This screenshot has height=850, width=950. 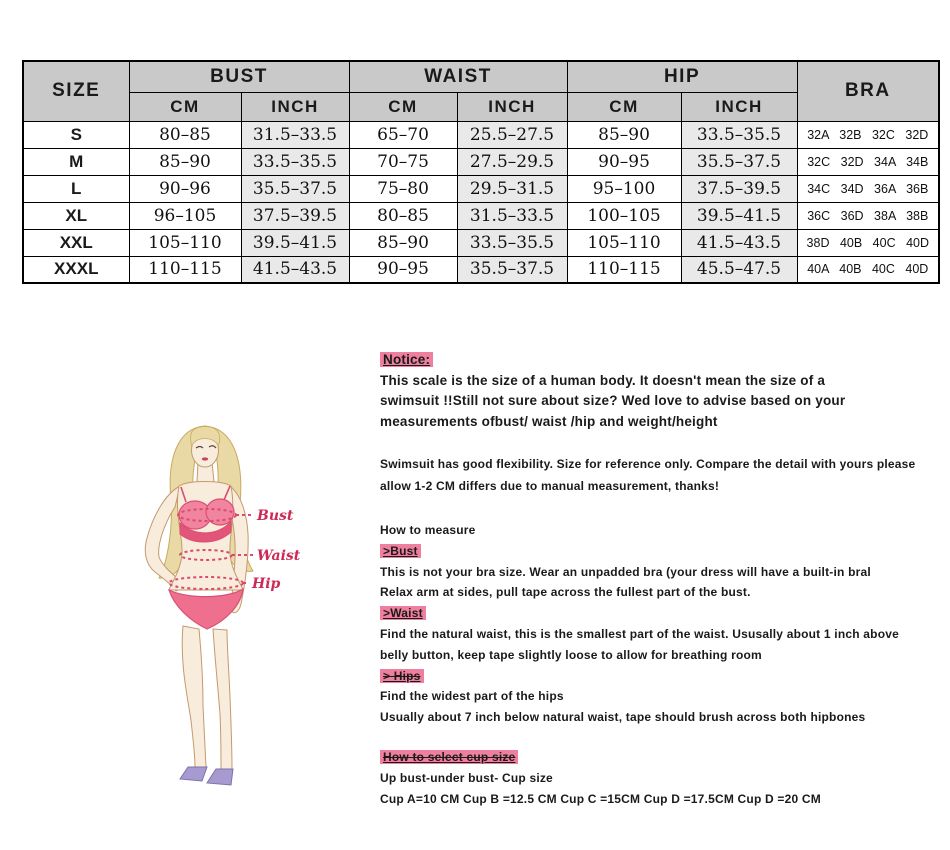 I want to click on waist-cm-value: 85–90, so click(x=403, y=242).